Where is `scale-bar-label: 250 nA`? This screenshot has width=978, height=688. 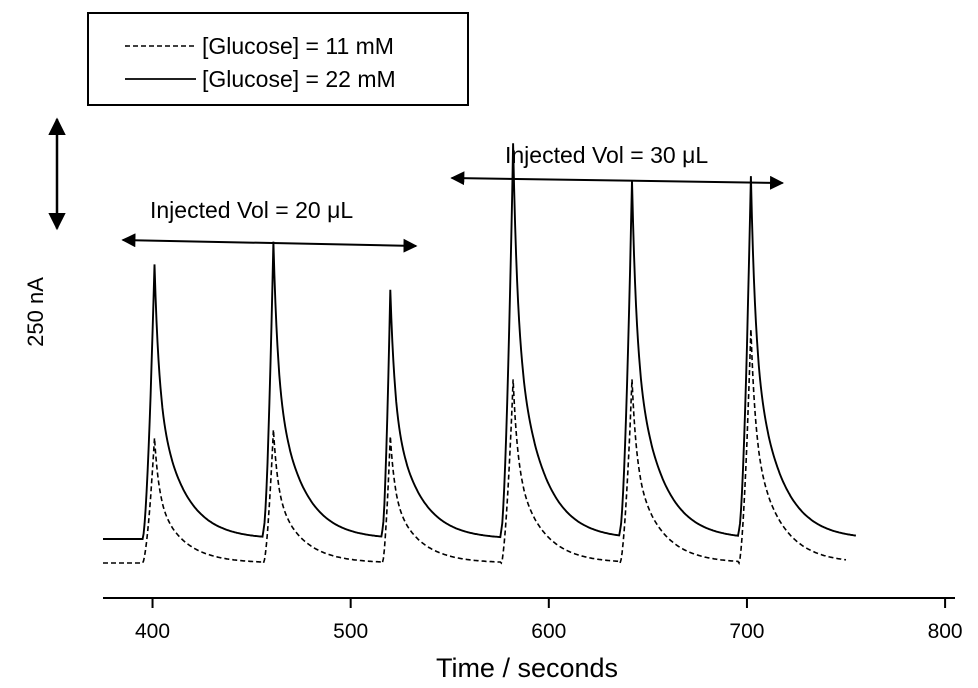
scale-bar-label: 250 nA is located at coordinates (35, 312).